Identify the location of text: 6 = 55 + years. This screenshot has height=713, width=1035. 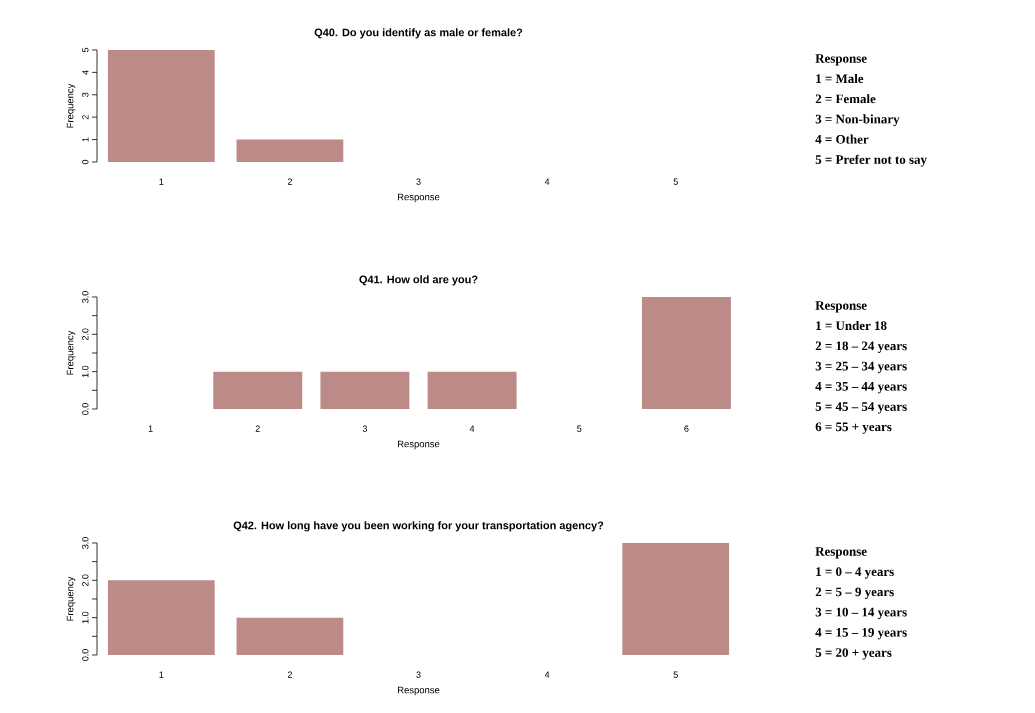
(853, 428).